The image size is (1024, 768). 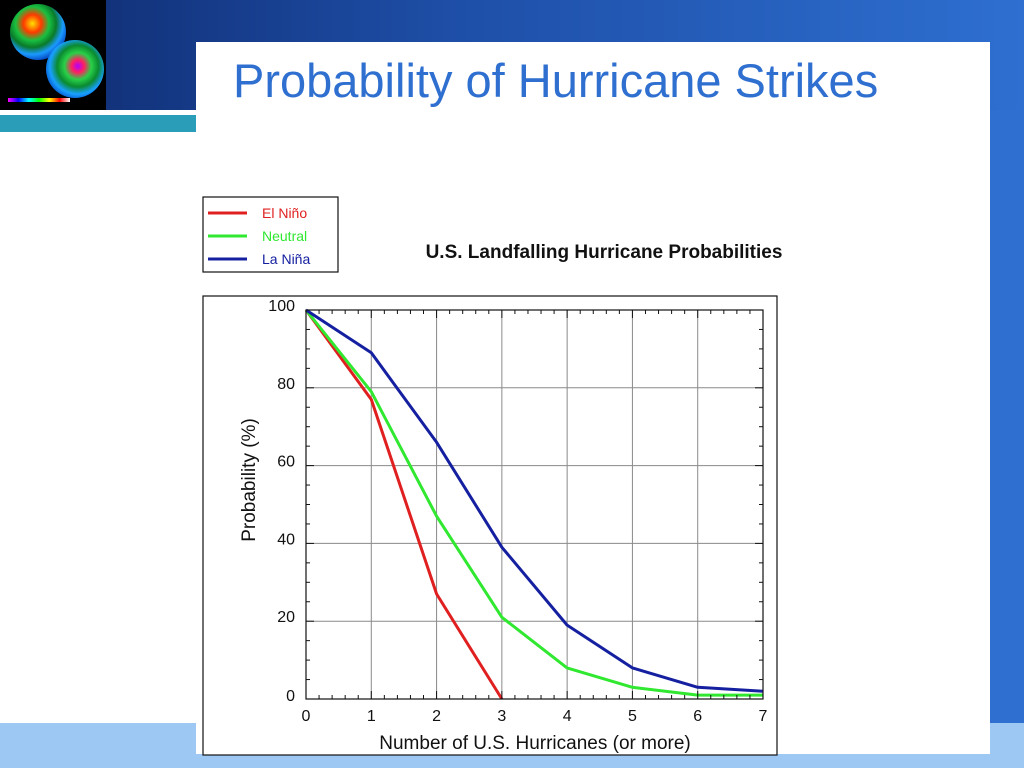 What do you see at coordinates (763, 716) in the screenshot?
I see `x-tick-label: 7` at bounding box center [763, 716].